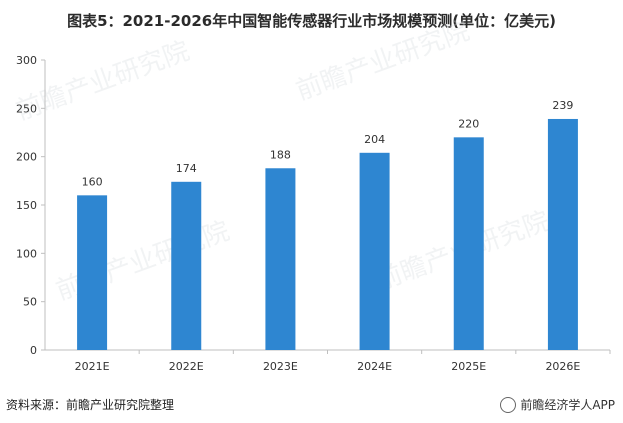  I want to click on data-label: 220, so click(468, 123).